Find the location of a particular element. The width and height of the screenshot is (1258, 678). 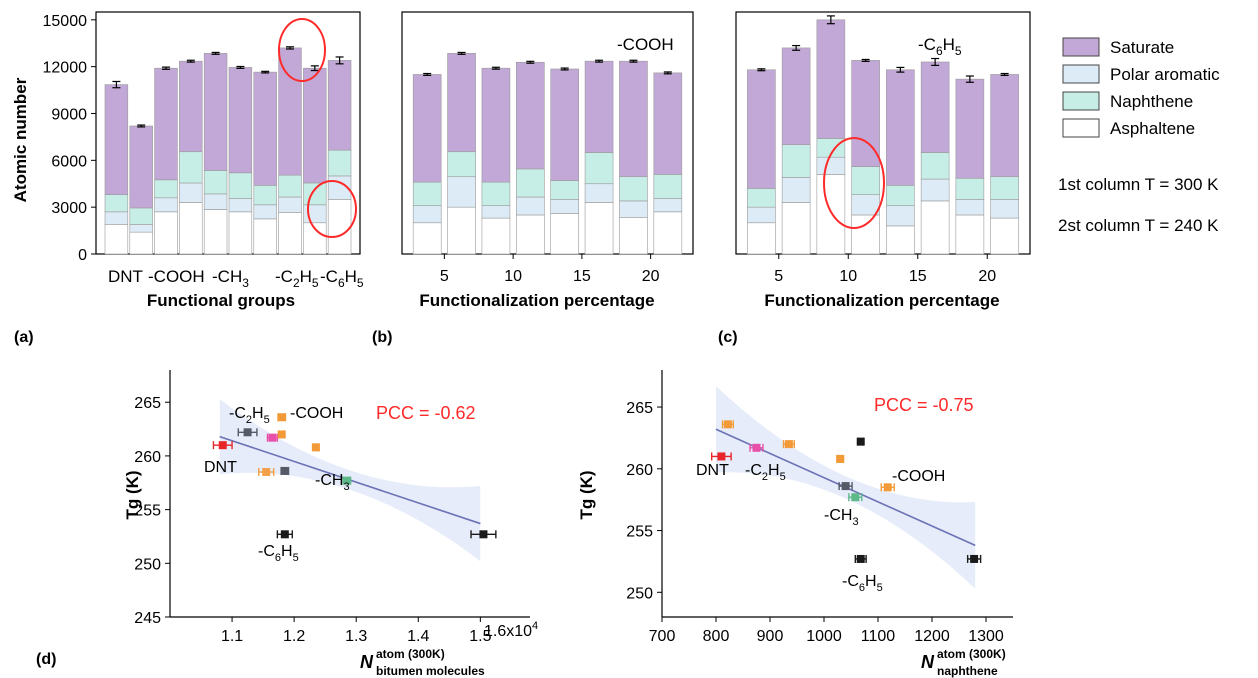

c-bar-7-polar-aromatic is located at coordinates (1005, 208).